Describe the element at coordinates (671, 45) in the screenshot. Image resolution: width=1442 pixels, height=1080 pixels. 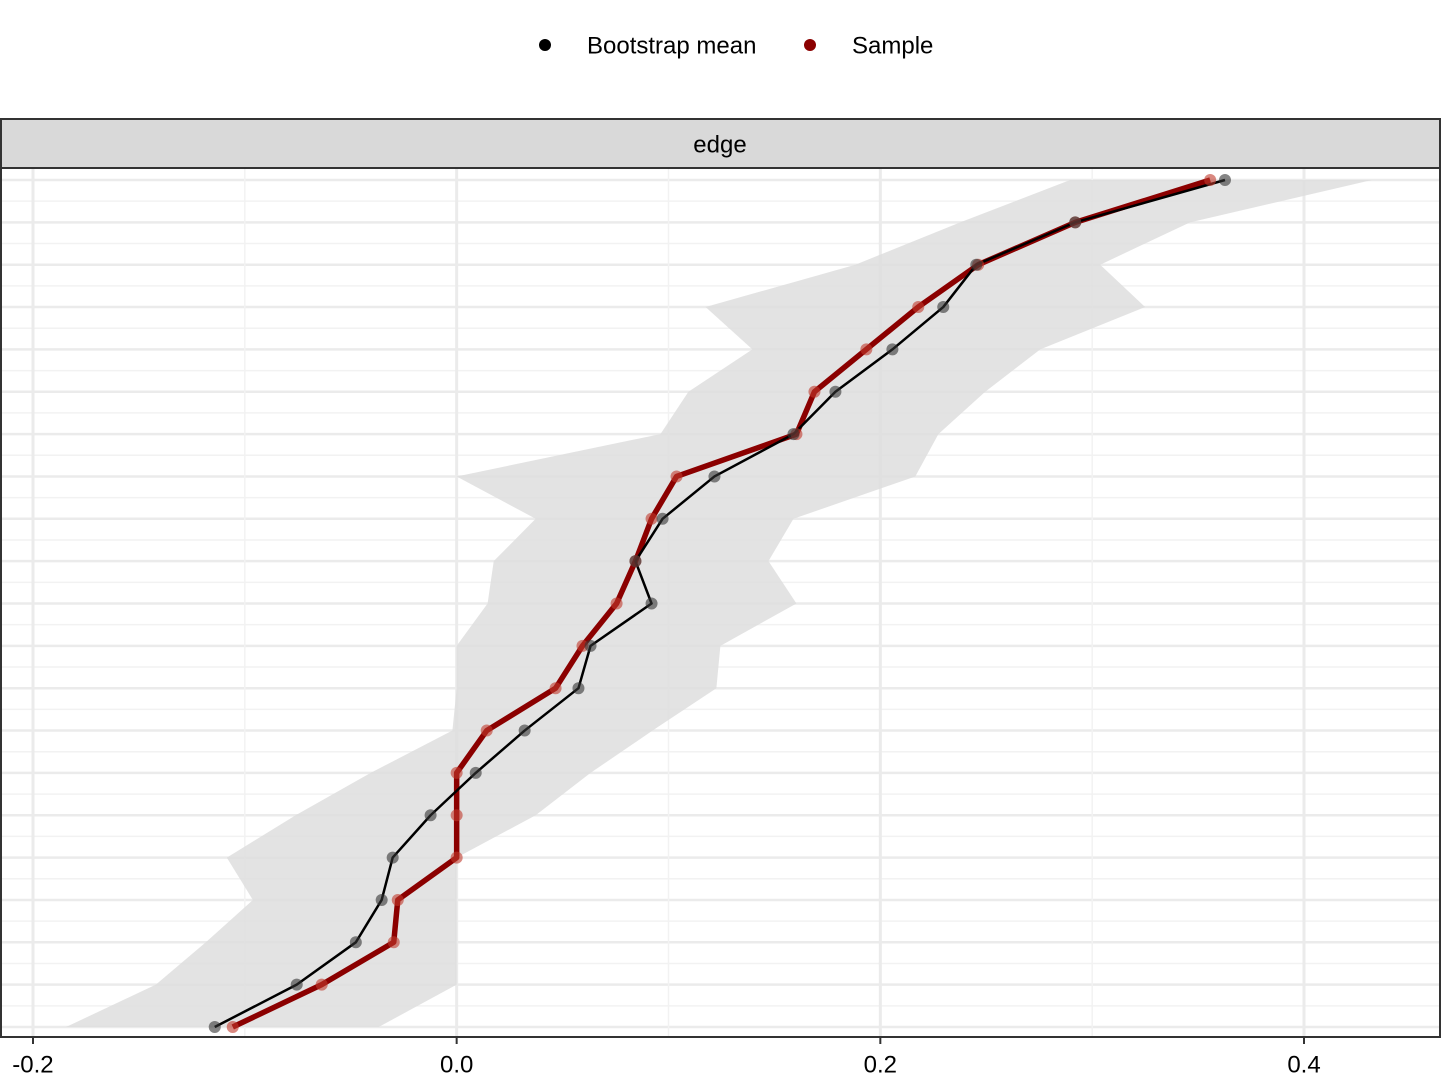
I see `legend-label: Bootstrap mean` at that location.